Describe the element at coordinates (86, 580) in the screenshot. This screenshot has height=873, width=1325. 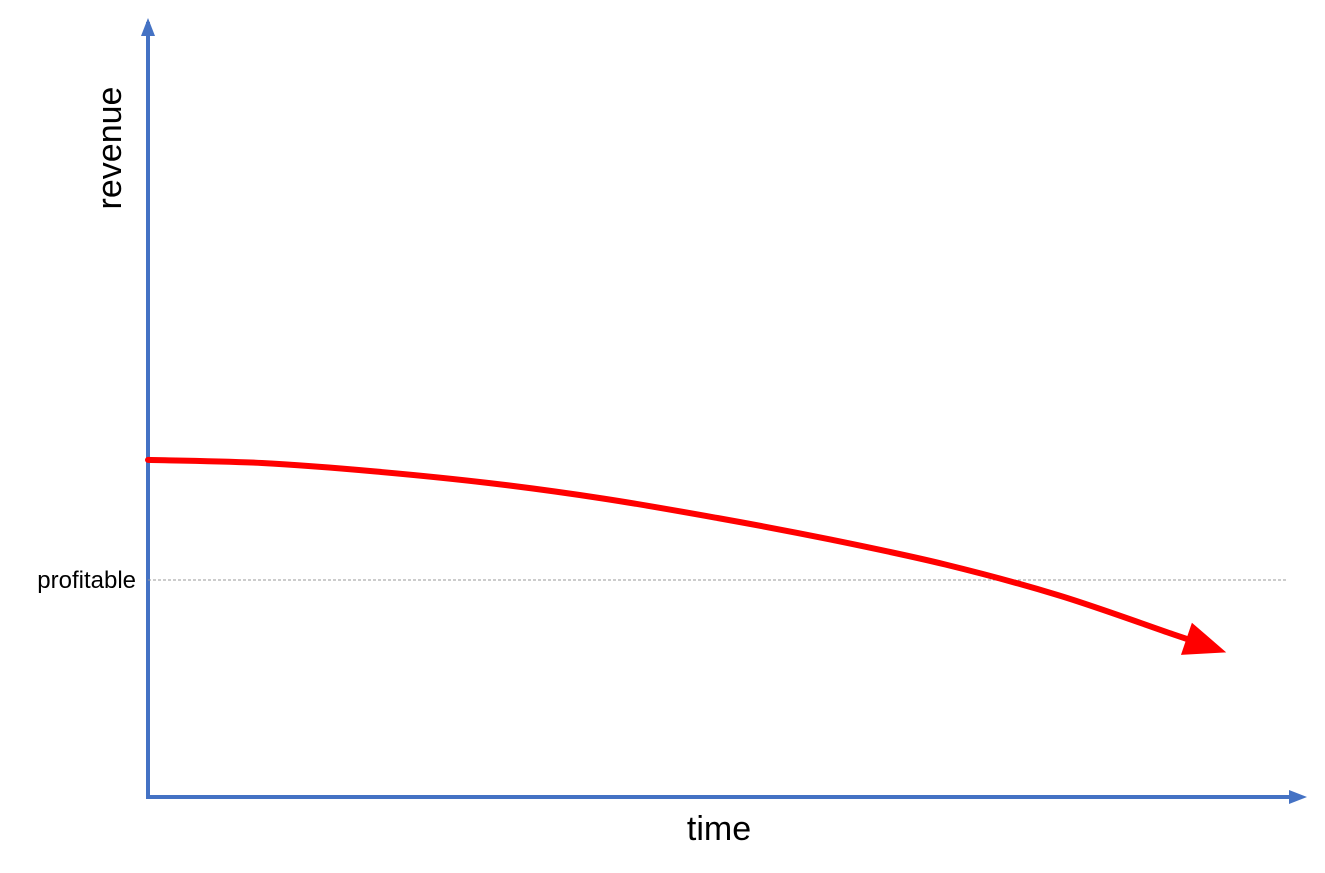
I see `profitable-label: profitable` at that location.